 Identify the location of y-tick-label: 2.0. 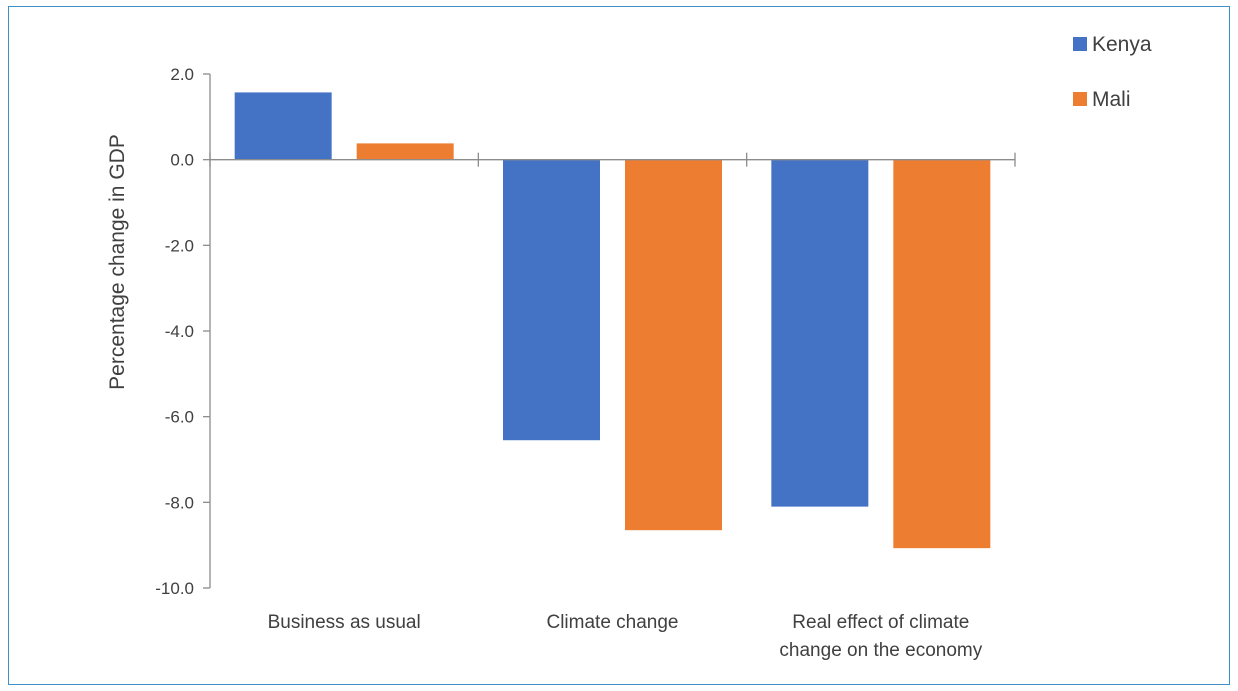
(182, 74).